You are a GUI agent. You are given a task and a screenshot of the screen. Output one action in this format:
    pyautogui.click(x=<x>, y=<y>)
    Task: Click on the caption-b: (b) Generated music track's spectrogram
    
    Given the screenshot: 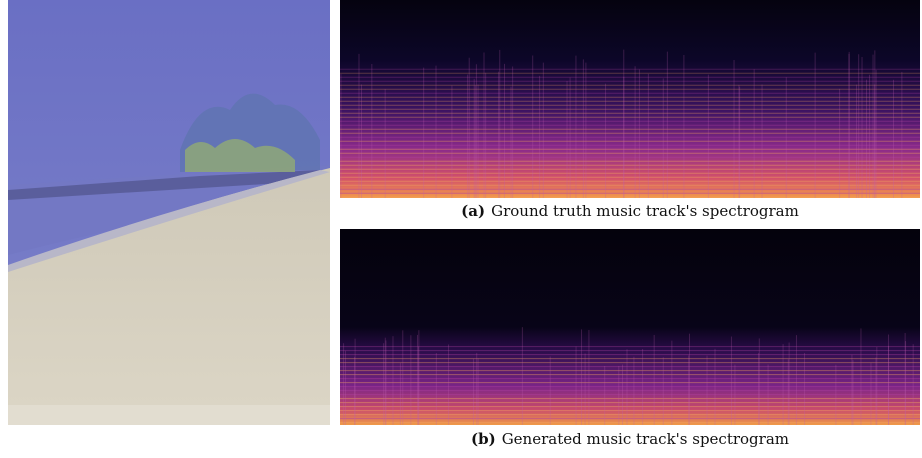 What is the action you would take?
    pyautogui.click(x=630, y=439)
    